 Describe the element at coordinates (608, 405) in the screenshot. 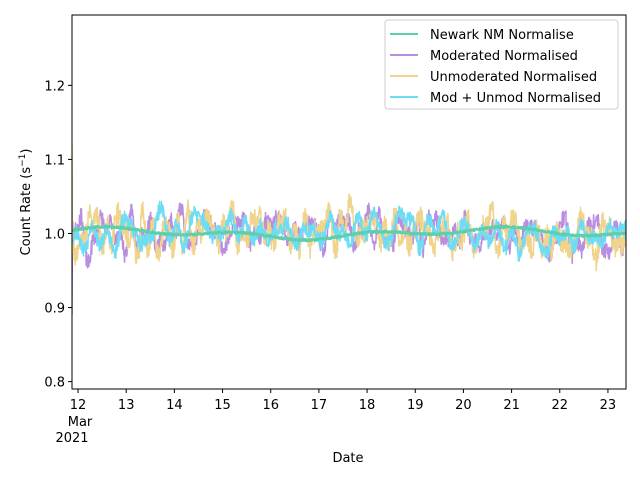

I see `x-tick-label: 23` at that location.